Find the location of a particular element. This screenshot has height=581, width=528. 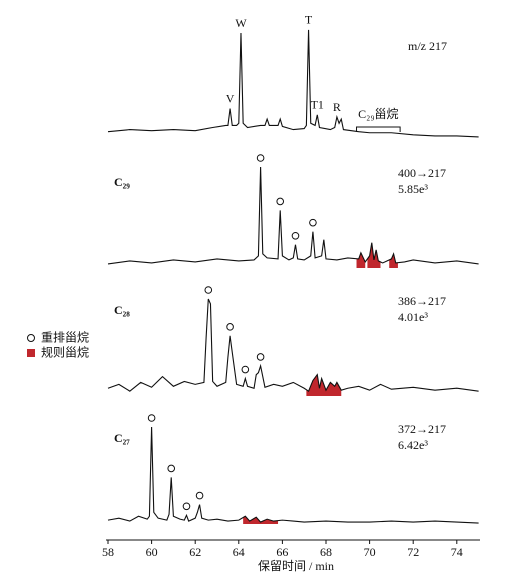

trace-annotation: 6.42e³ is located at coordinates (413, 445).